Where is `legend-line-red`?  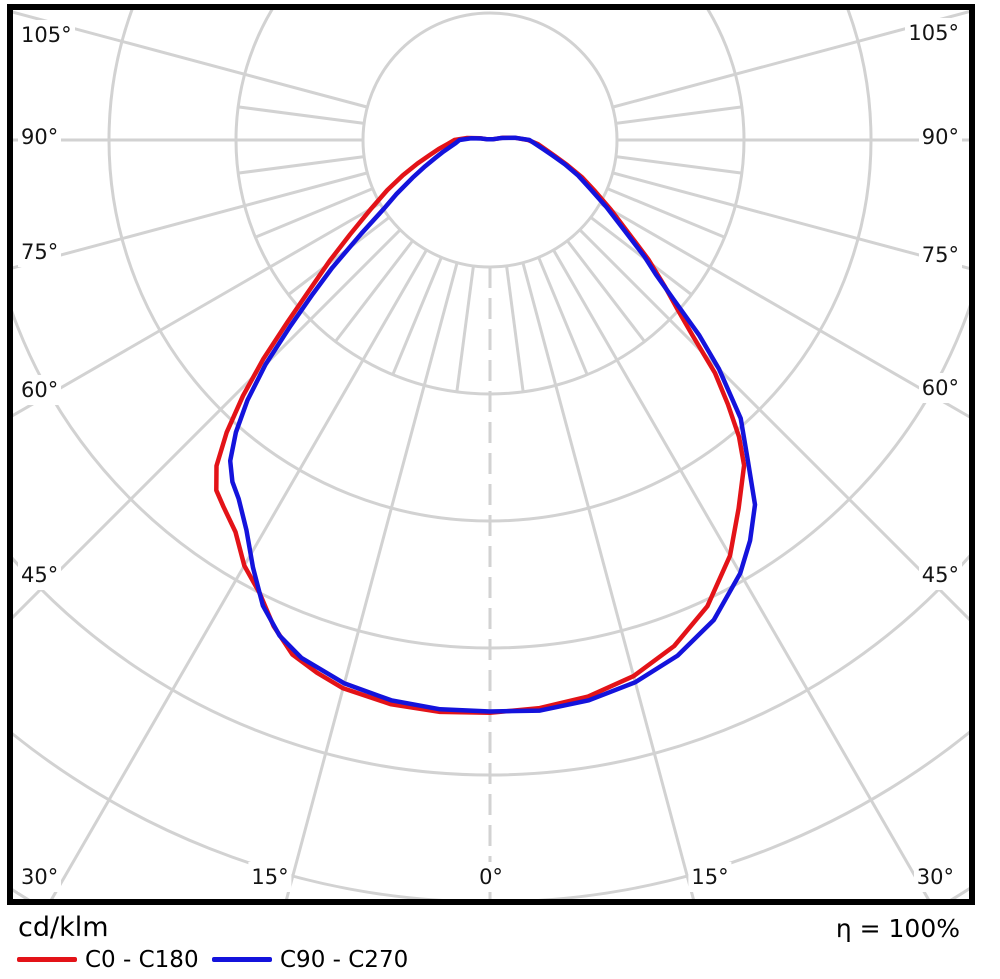 legend-line-red is located at coordinates (47, 959).